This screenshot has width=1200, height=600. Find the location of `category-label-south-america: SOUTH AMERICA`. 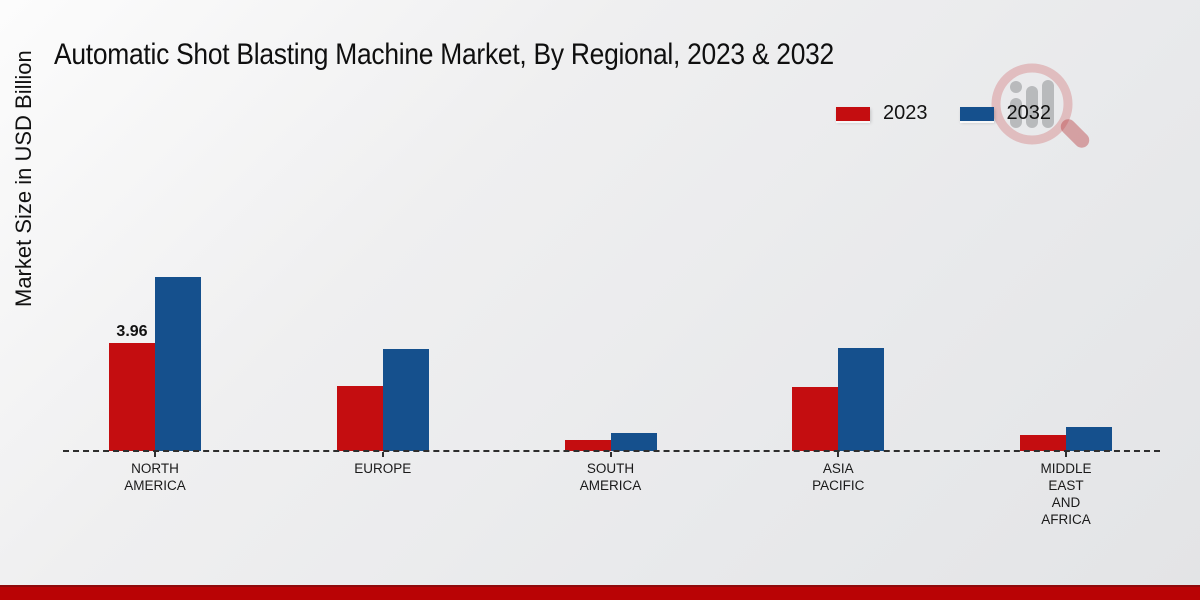

category-label-south-america: SOUTH AMERICA is located at coordinates (610, 477).